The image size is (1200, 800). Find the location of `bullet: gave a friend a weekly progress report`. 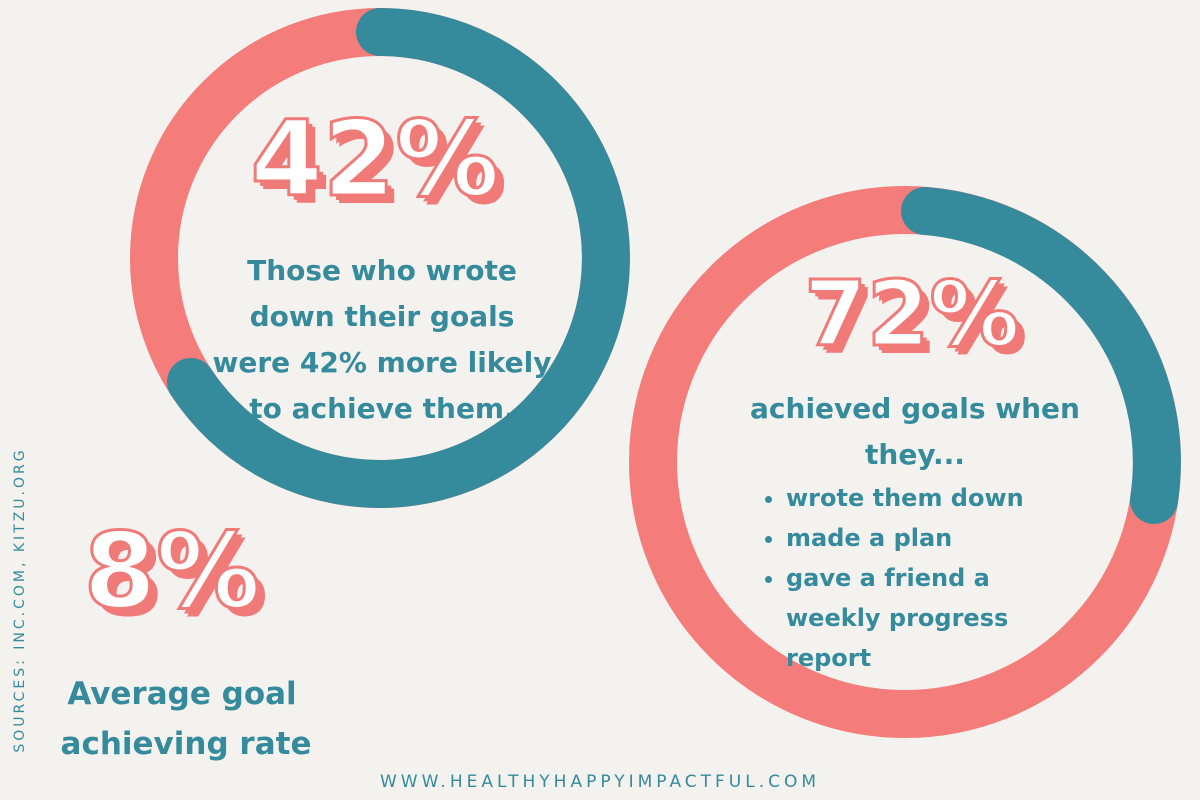

bullet: gave a friend a weekly progress report is located at coordinates (936, 618).